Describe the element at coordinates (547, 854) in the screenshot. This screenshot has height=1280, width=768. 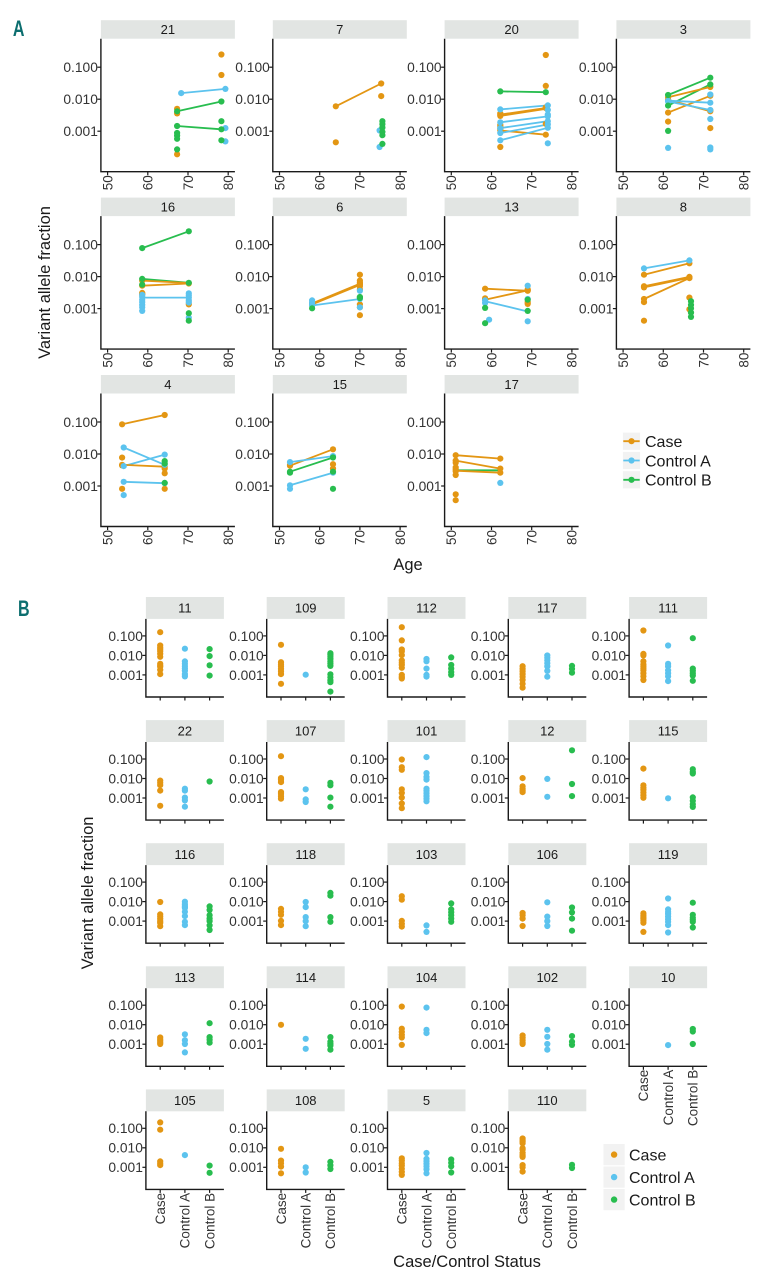
I see `svg-text: 106` at that location.